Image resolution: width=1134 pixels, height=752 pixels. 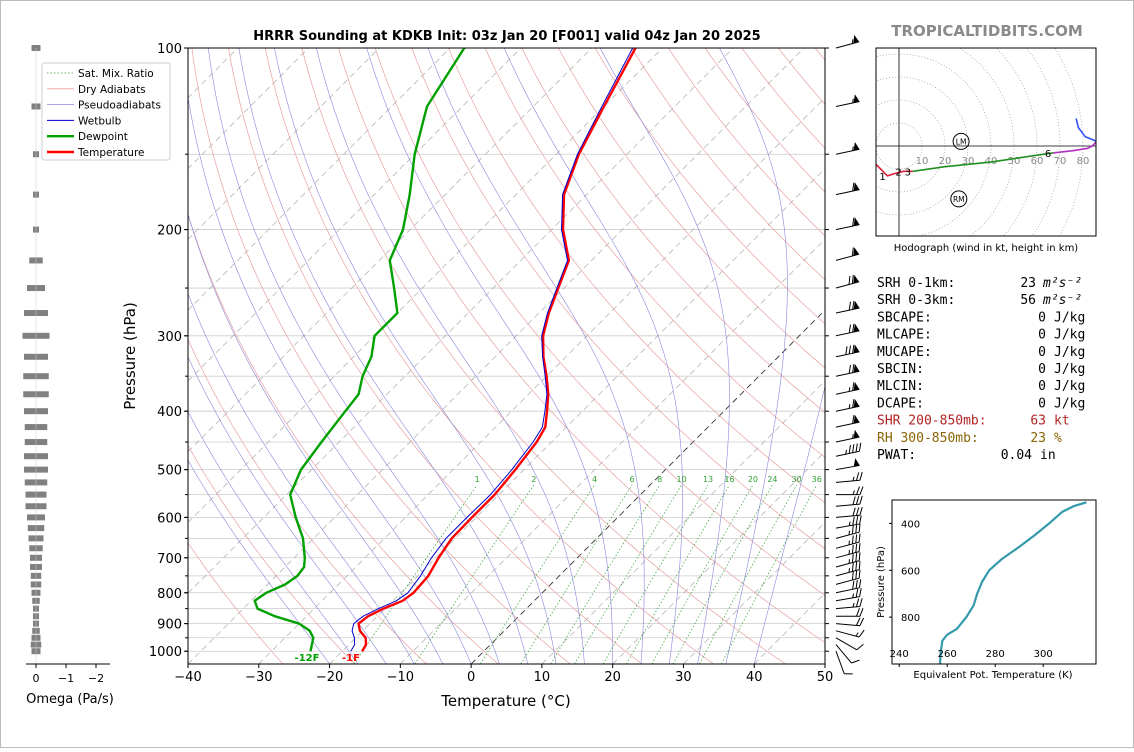 I want to click on stat-label: SHR 200-850mb:, so click(x=932, y=421).